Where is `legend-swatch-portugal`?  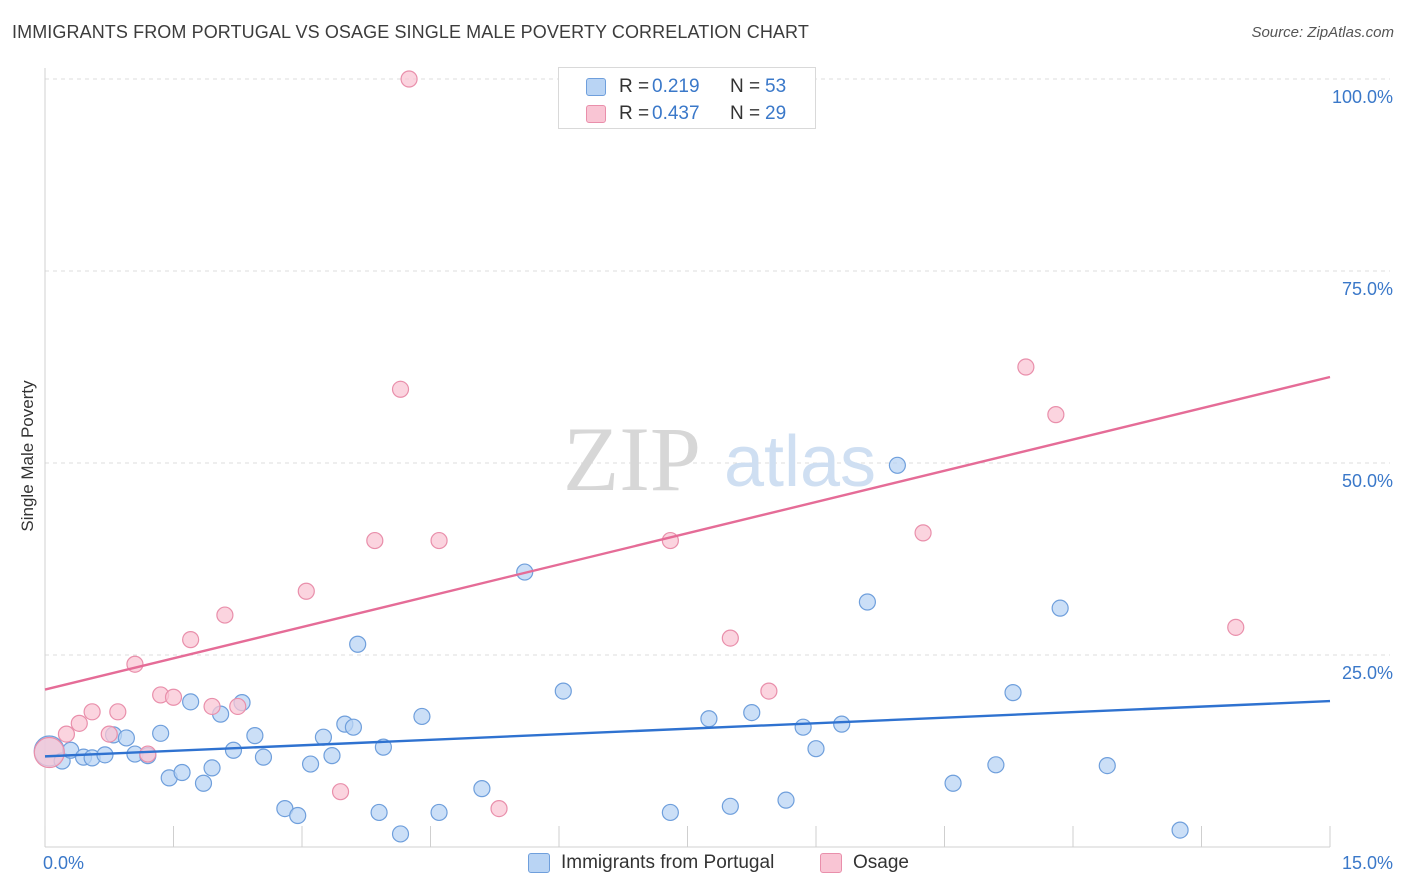
legend-swatch-portugal is located at coordinates (596, 87).